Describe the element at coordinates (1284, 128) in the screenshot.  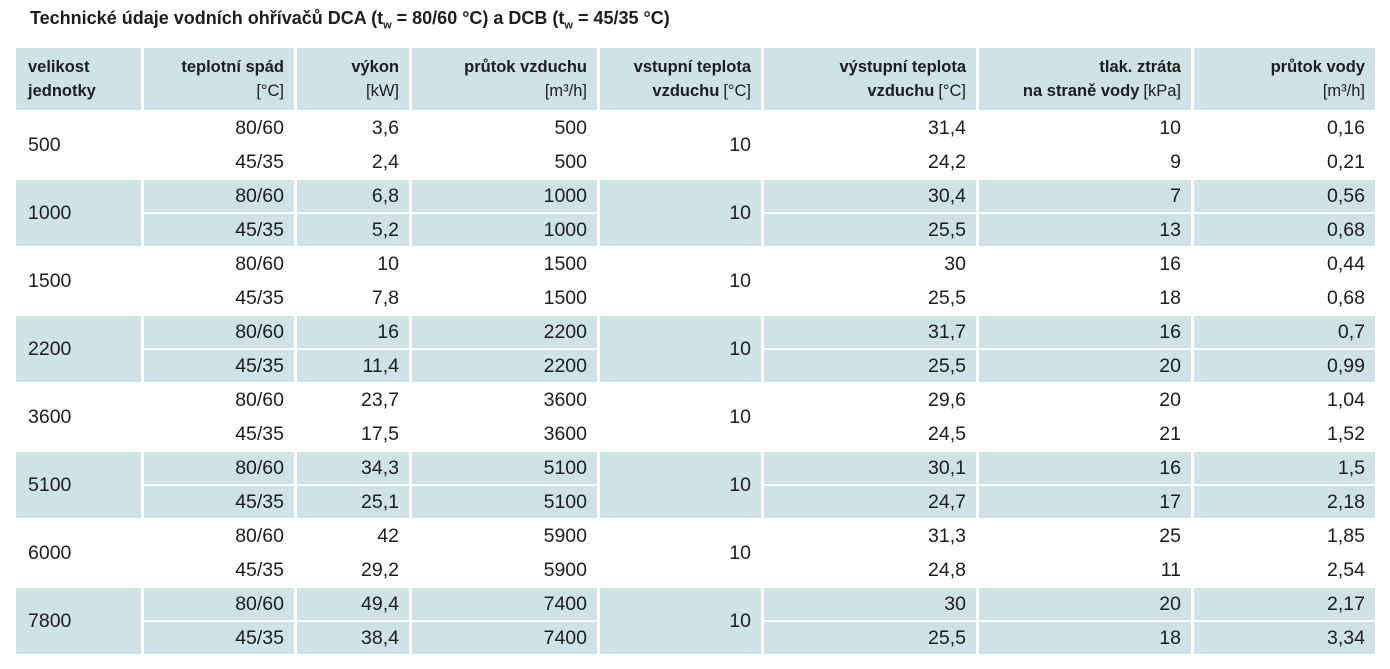
I see `cell-prutok-vody: 0,16` at that location.